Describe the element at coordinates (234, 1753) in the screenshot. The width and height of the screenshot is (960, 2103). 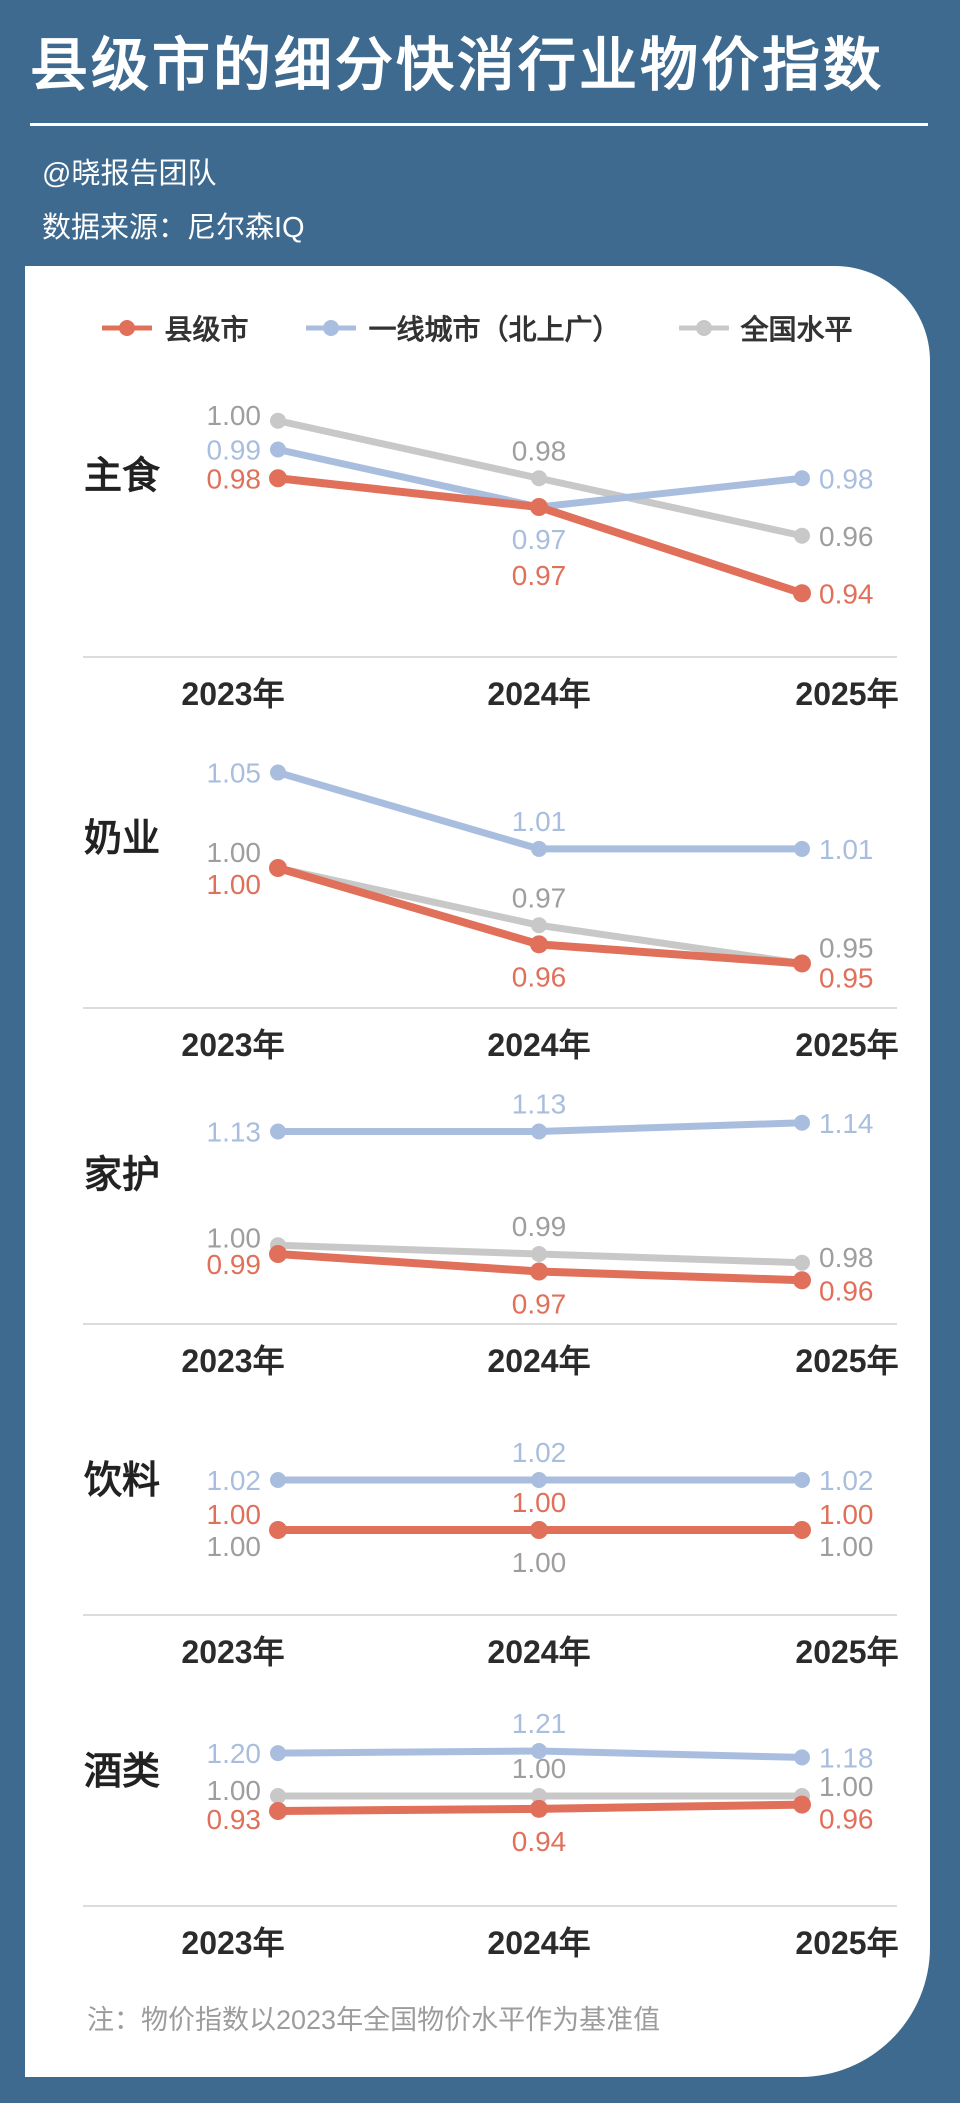
I see `value-label-tier1: 1.20` at that location.